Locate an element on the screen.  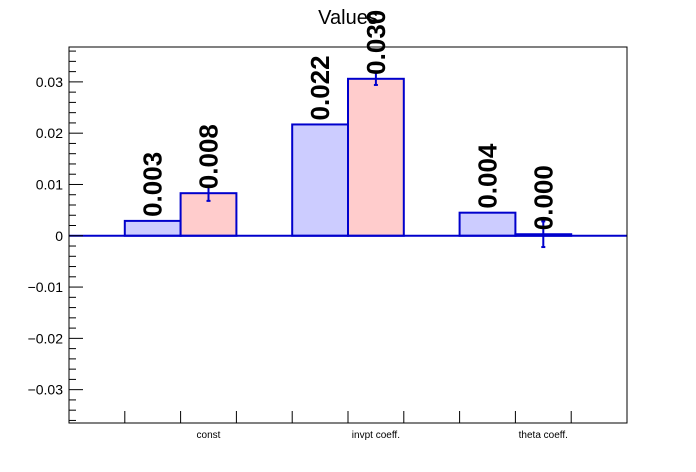
y-tick-label: −0.03 is located at coordinates (46, 390).